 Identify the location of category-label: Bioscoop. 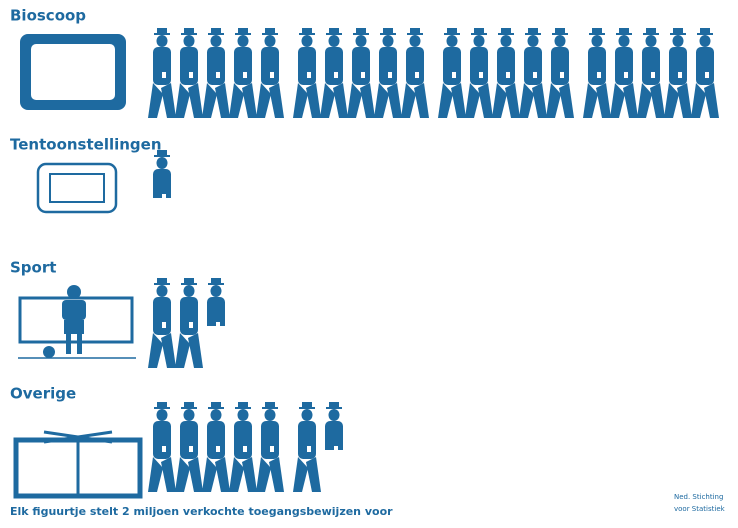
(48, 16).